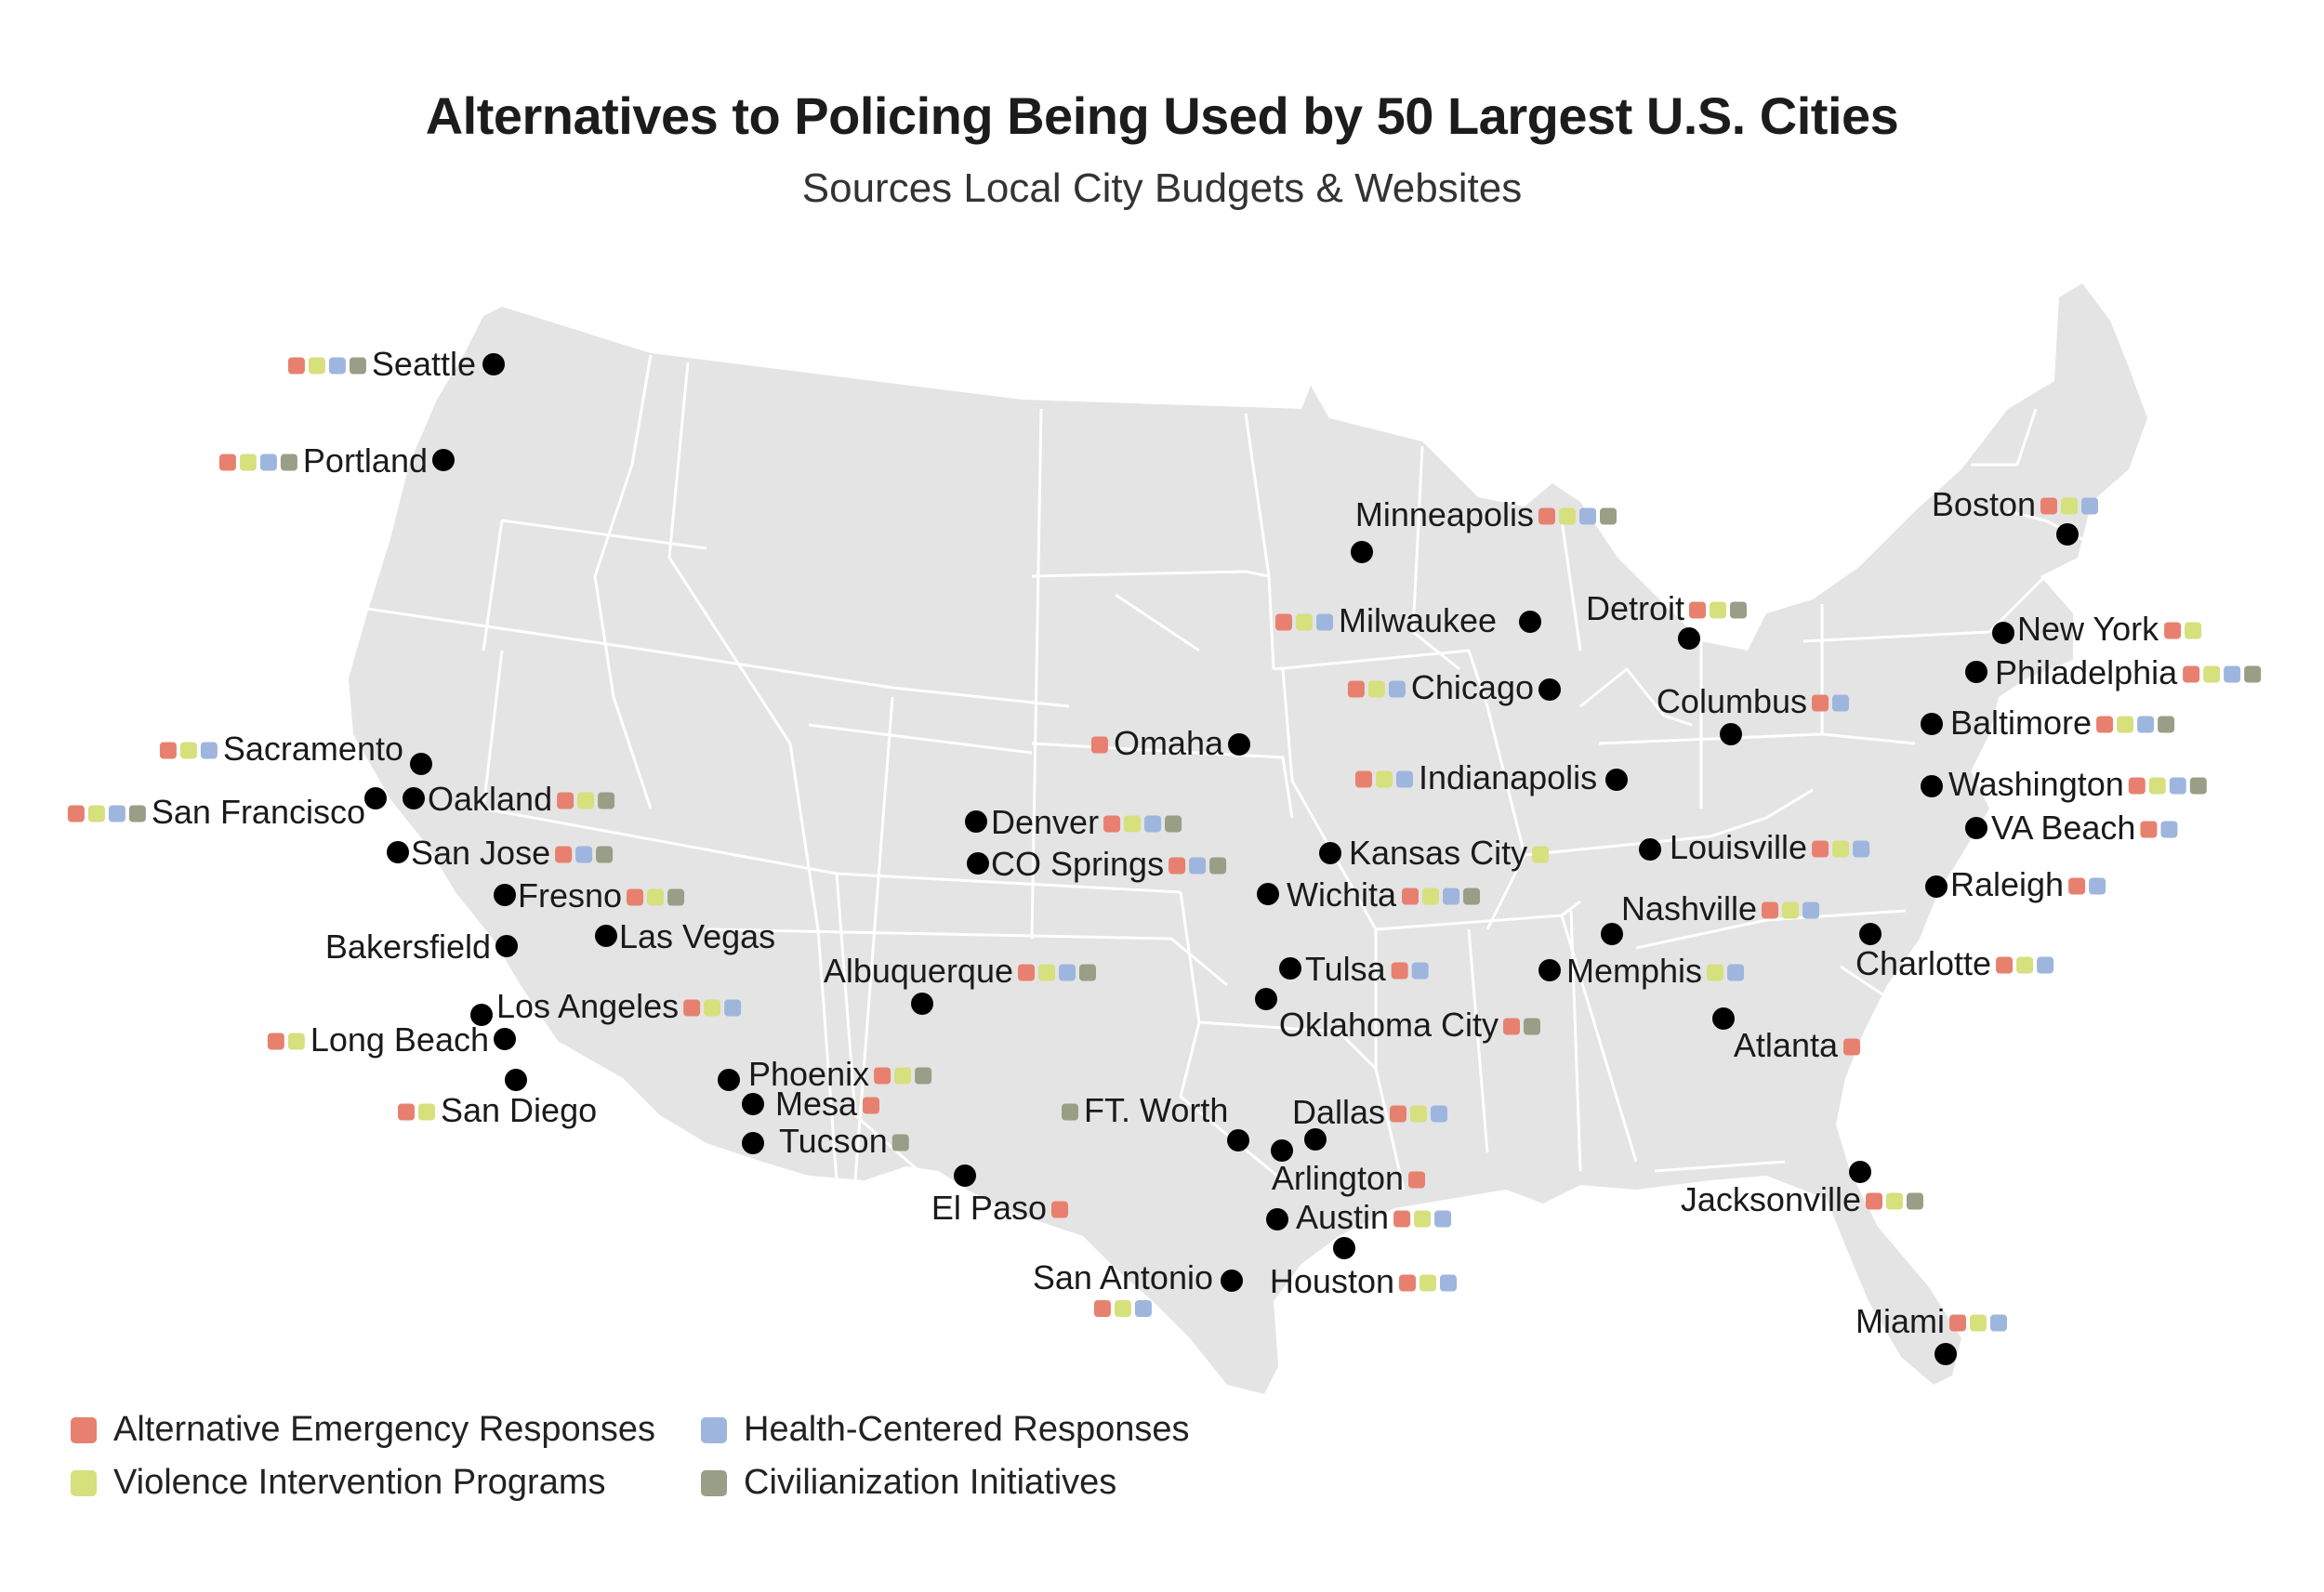  What do you see at coordinates (424, 364) in the screenshot?
I see `city-label-seattle: Seattle` at bounding box center [424, 364].